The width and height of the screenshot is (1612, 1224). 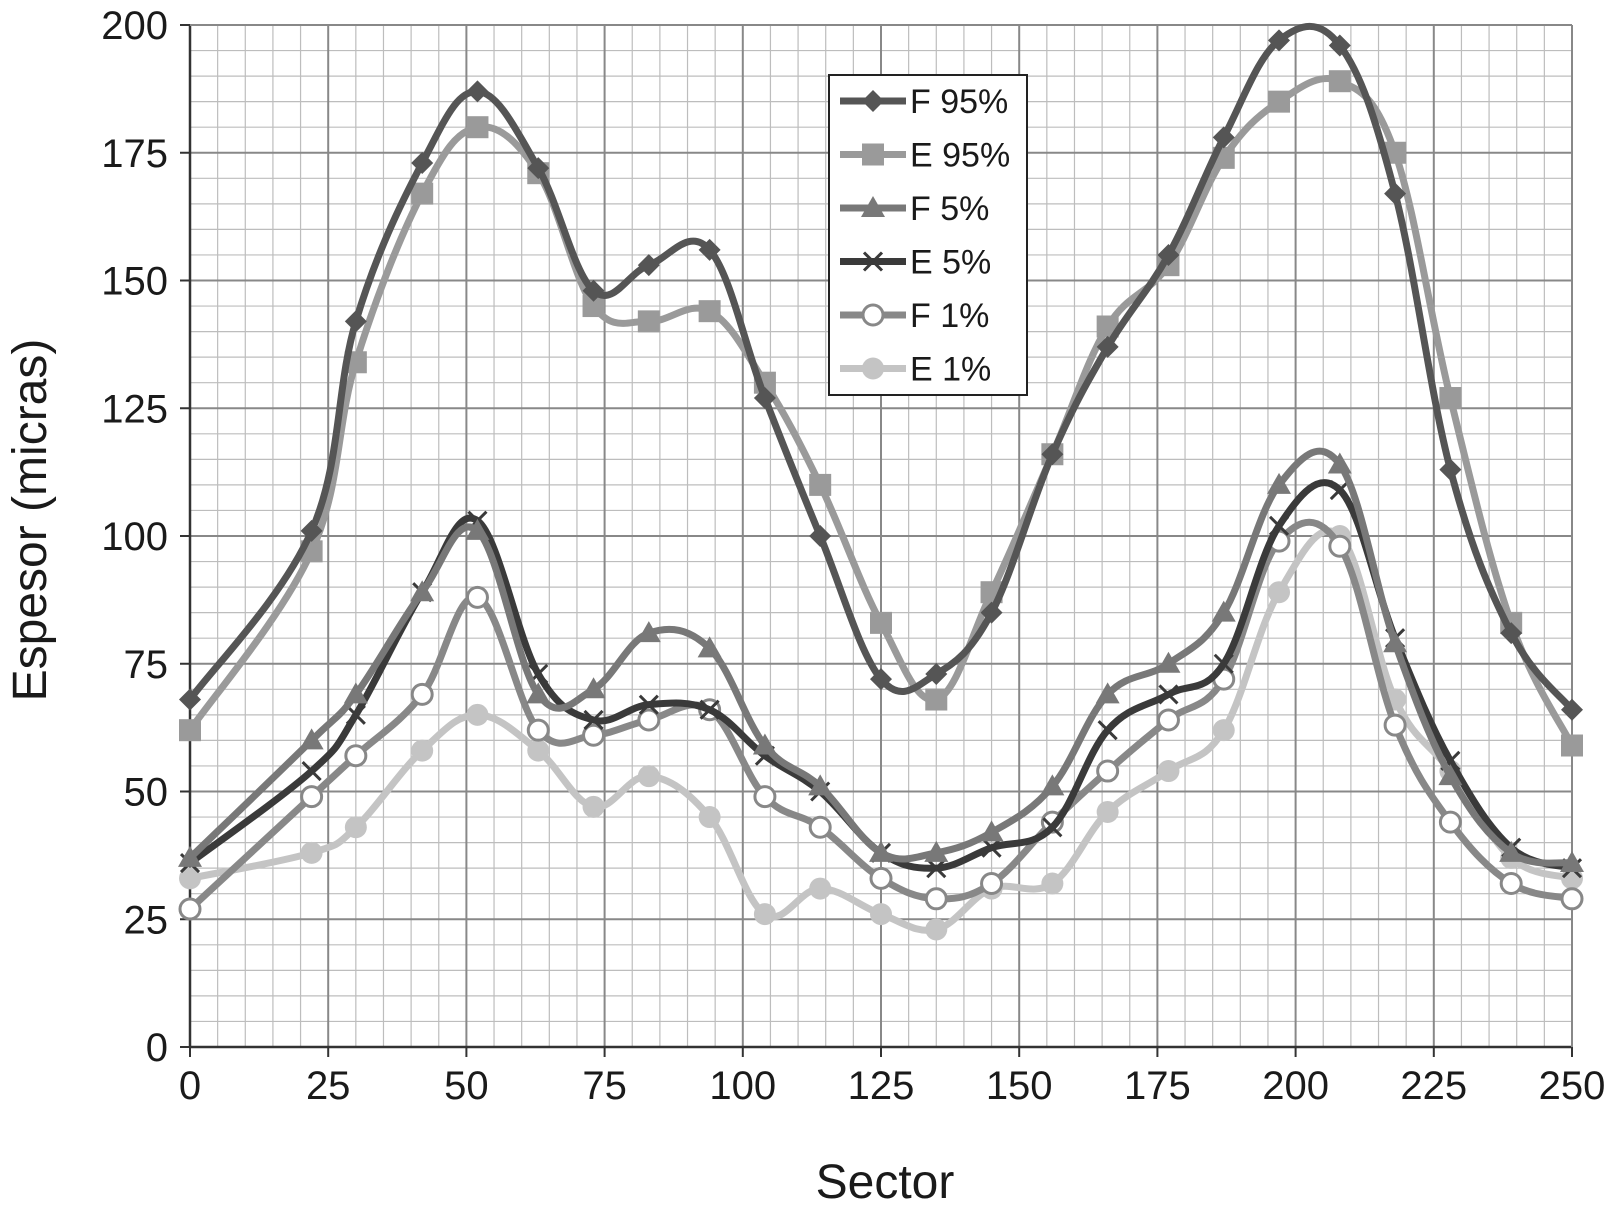 I want to click on legend-item-f-5pct: F 5%, so click(x=914, y=209).